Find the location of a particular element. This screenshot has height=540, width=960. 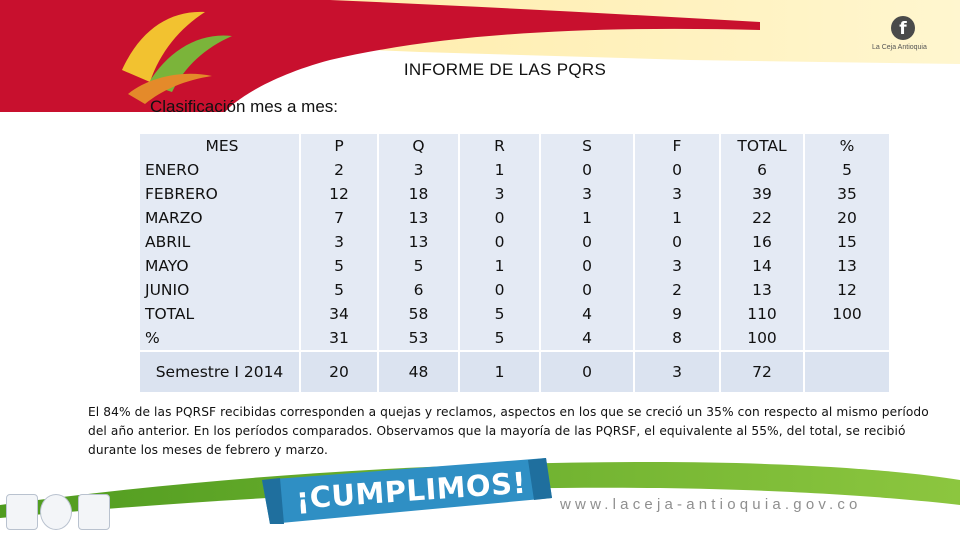

semester-r: 1 is located at coordinates (500, 373).